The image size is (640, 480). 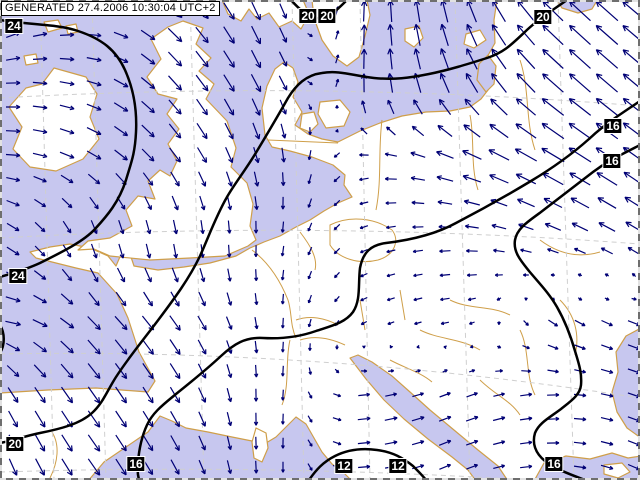 What do you see at coordinates (308, 251) in the screenshot?
I see `border-benelux` at bounding box center [308, 251].